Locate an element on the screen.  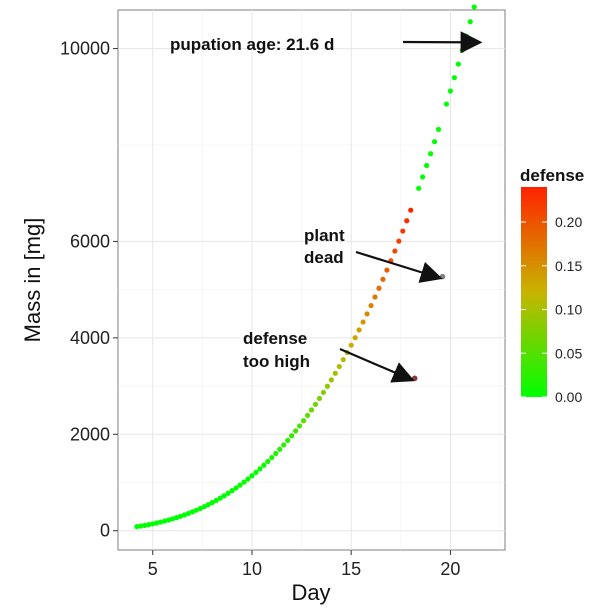
legend-tick-label: 0.15 is located at coordinates (568, 266).